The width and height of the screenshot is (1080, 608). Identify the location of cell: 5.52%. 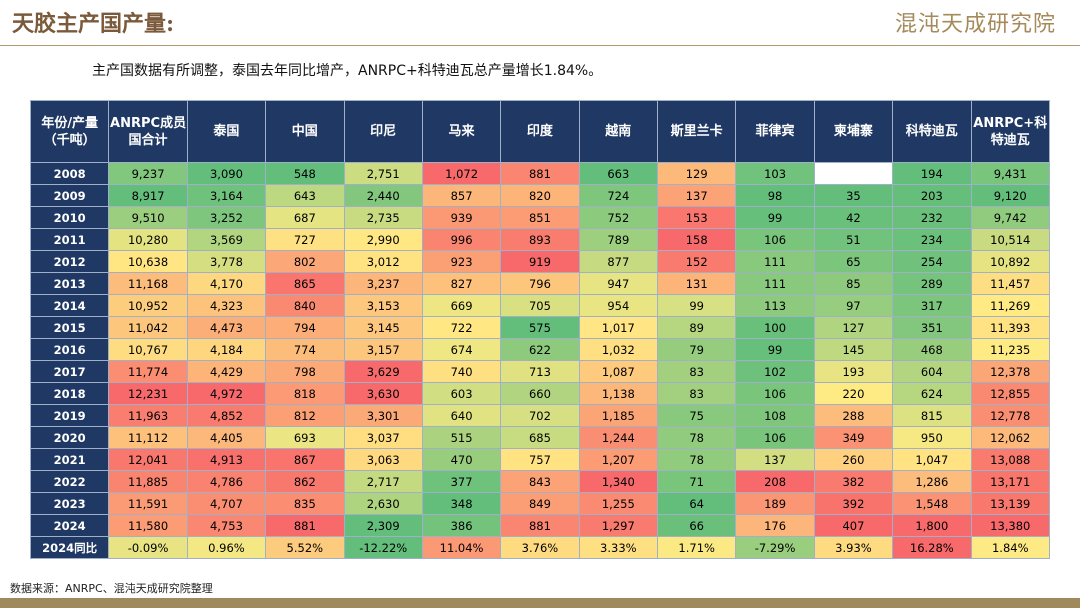
(305, 547).